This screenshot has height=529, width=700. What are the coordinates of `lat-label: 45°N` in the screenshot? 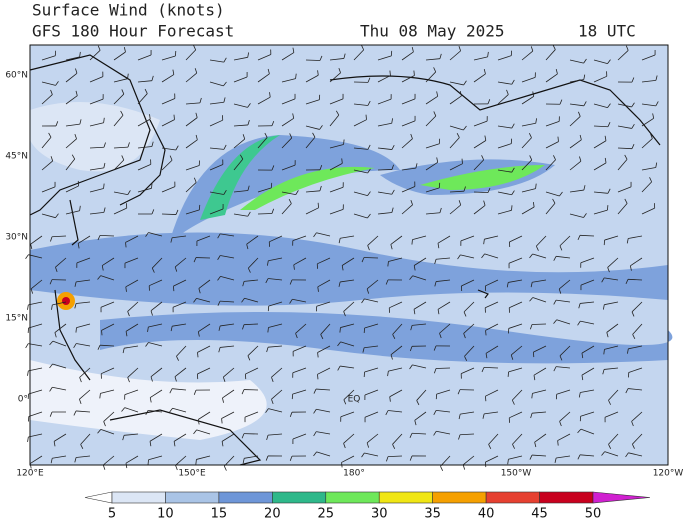 It's located at (16, 157).